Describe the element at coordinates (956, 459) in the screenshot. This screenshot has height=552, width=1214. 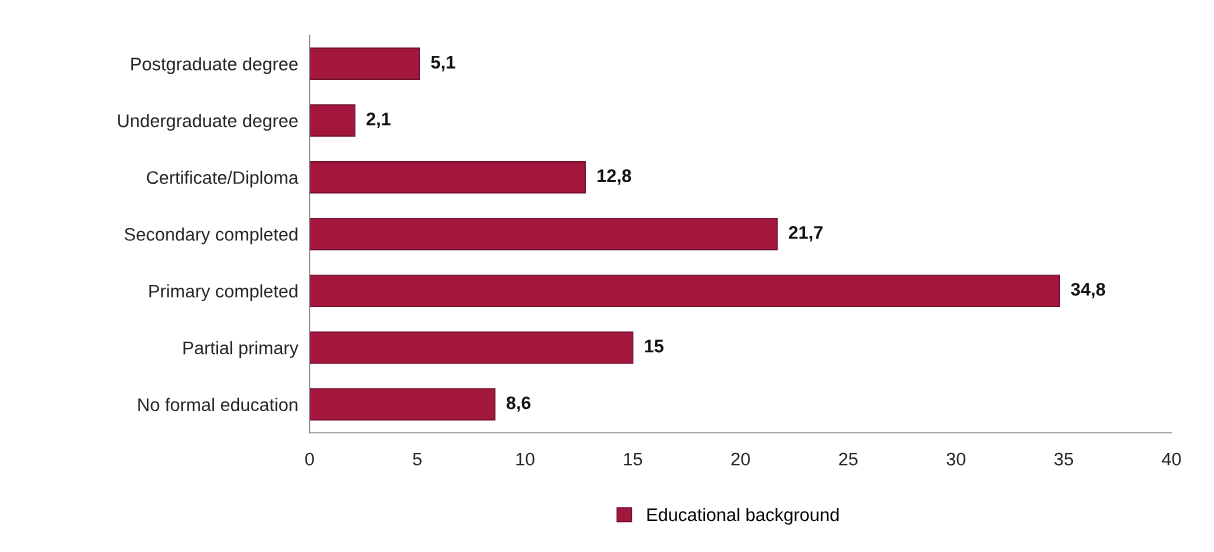
I see `x-tick-label: 30` at that location.